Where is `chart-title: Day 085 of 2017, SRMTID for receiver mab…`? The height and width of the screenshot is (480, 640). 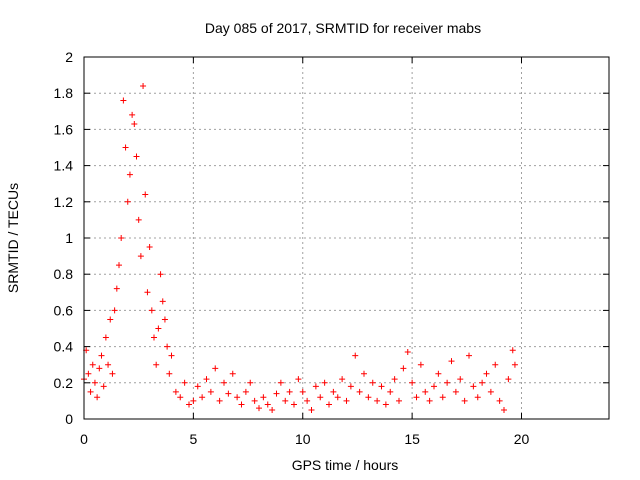 chart-title: Day 085 of 2017, SRMTID for receiver mab… is located at coordinates (343, 28).